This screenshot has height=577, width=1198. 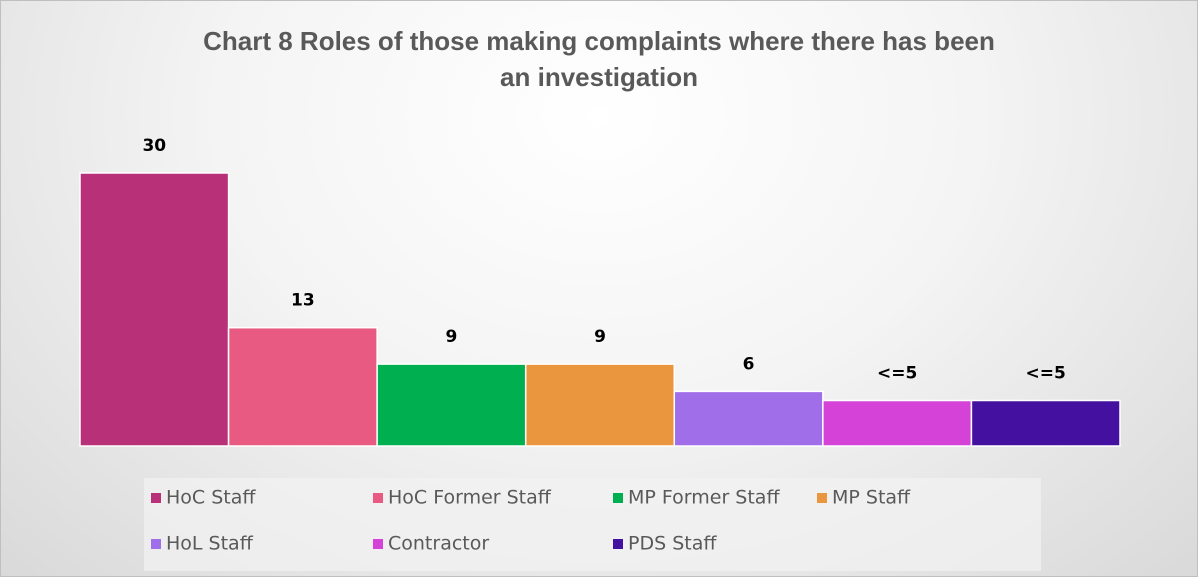 I want to click on value-label: 13, so click(x=303, y=301).